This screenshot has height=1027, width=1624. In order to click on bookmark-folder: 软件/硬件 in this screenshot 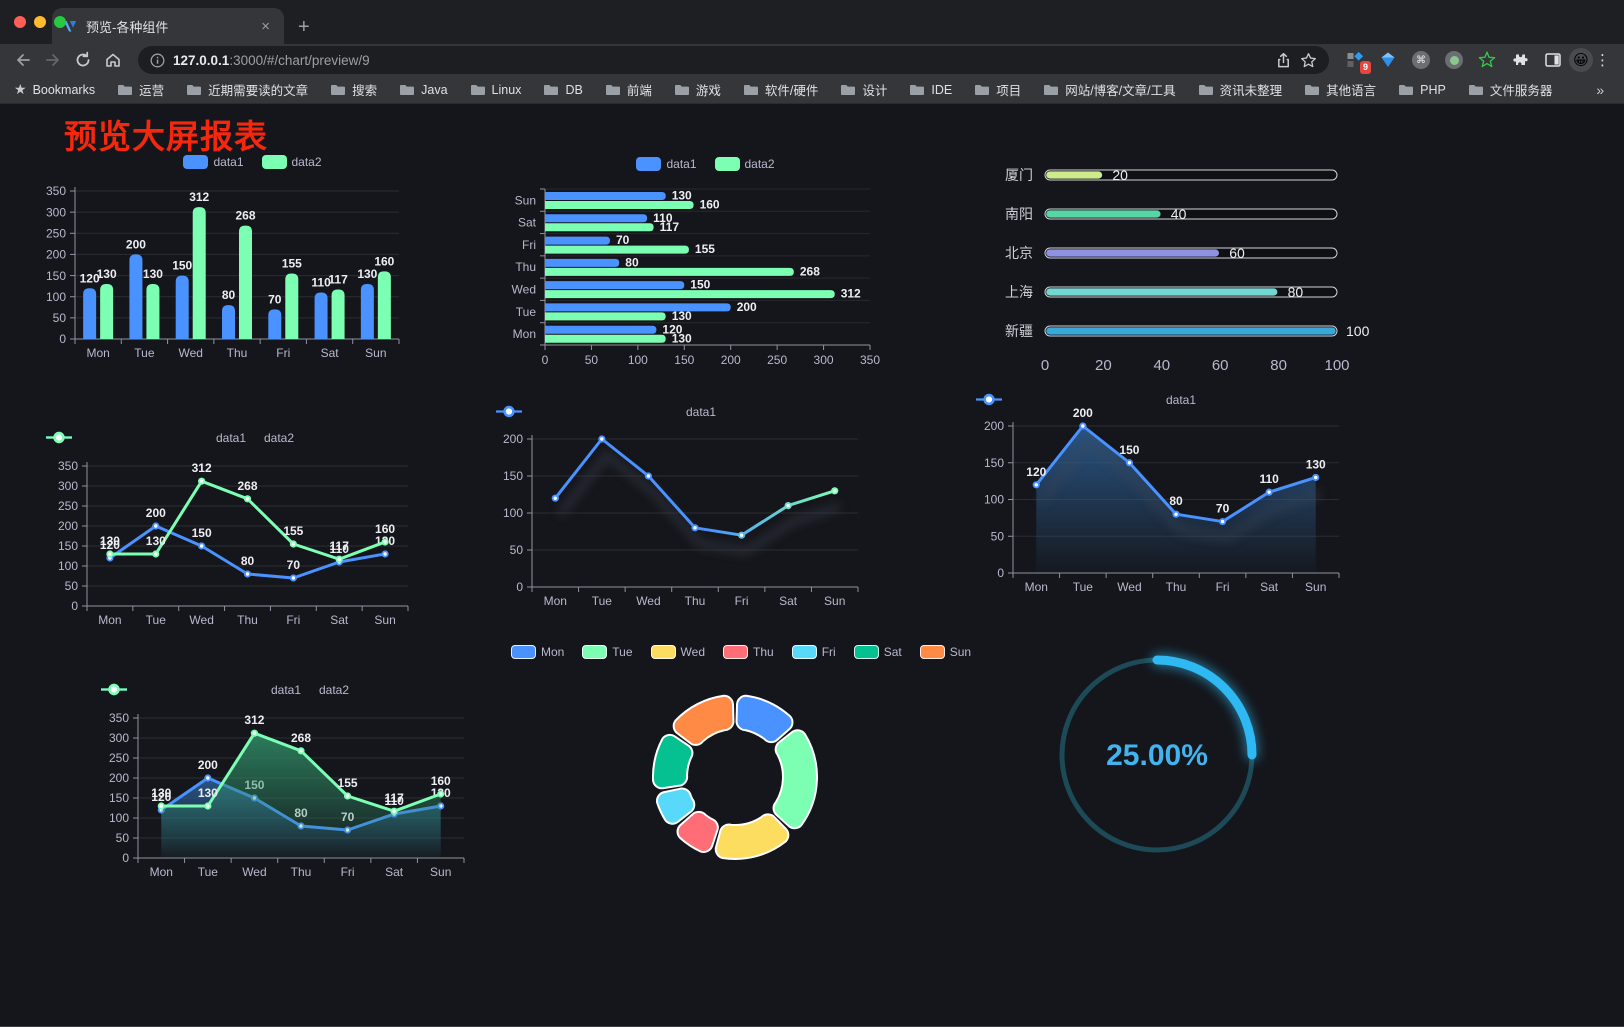, I will do `click(780, 89)`.